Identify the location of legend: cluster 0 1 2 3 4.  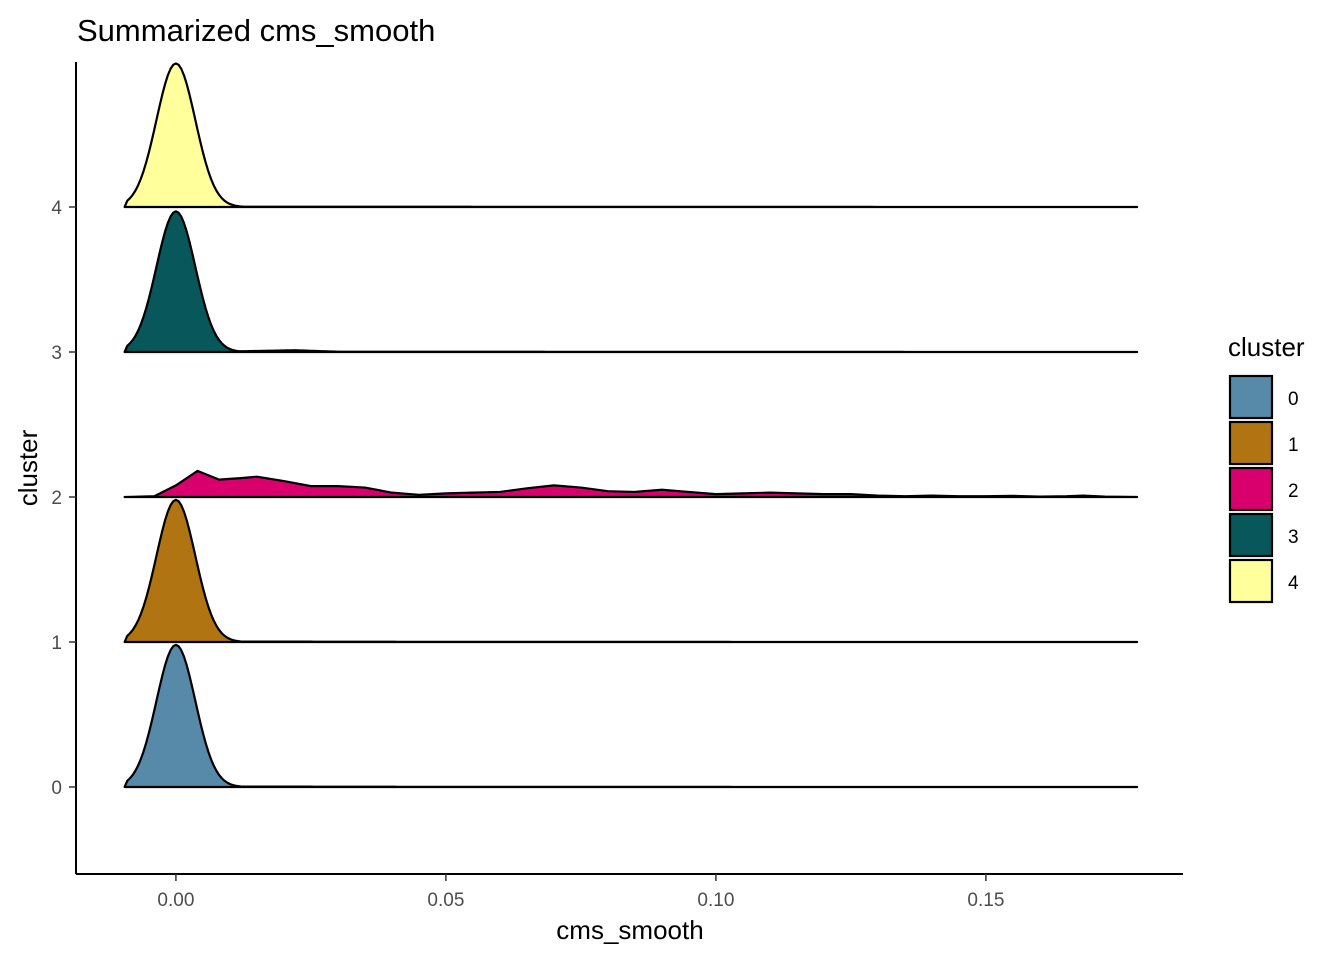
(1266, 468).